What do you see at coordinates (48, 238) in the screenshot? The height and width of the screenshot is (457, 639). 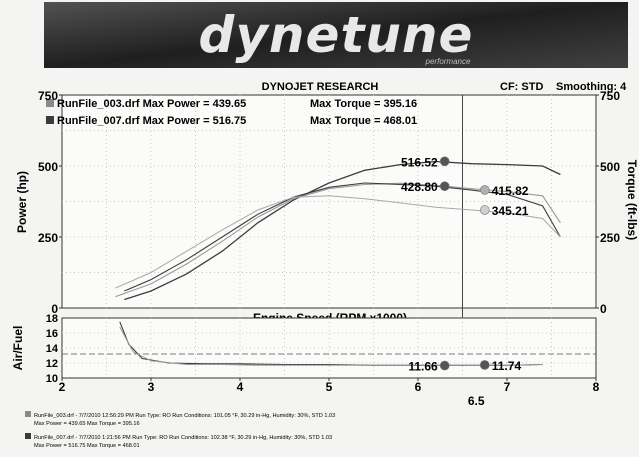 I see `y-tick-label: 250` at bounding box center [48, 238].